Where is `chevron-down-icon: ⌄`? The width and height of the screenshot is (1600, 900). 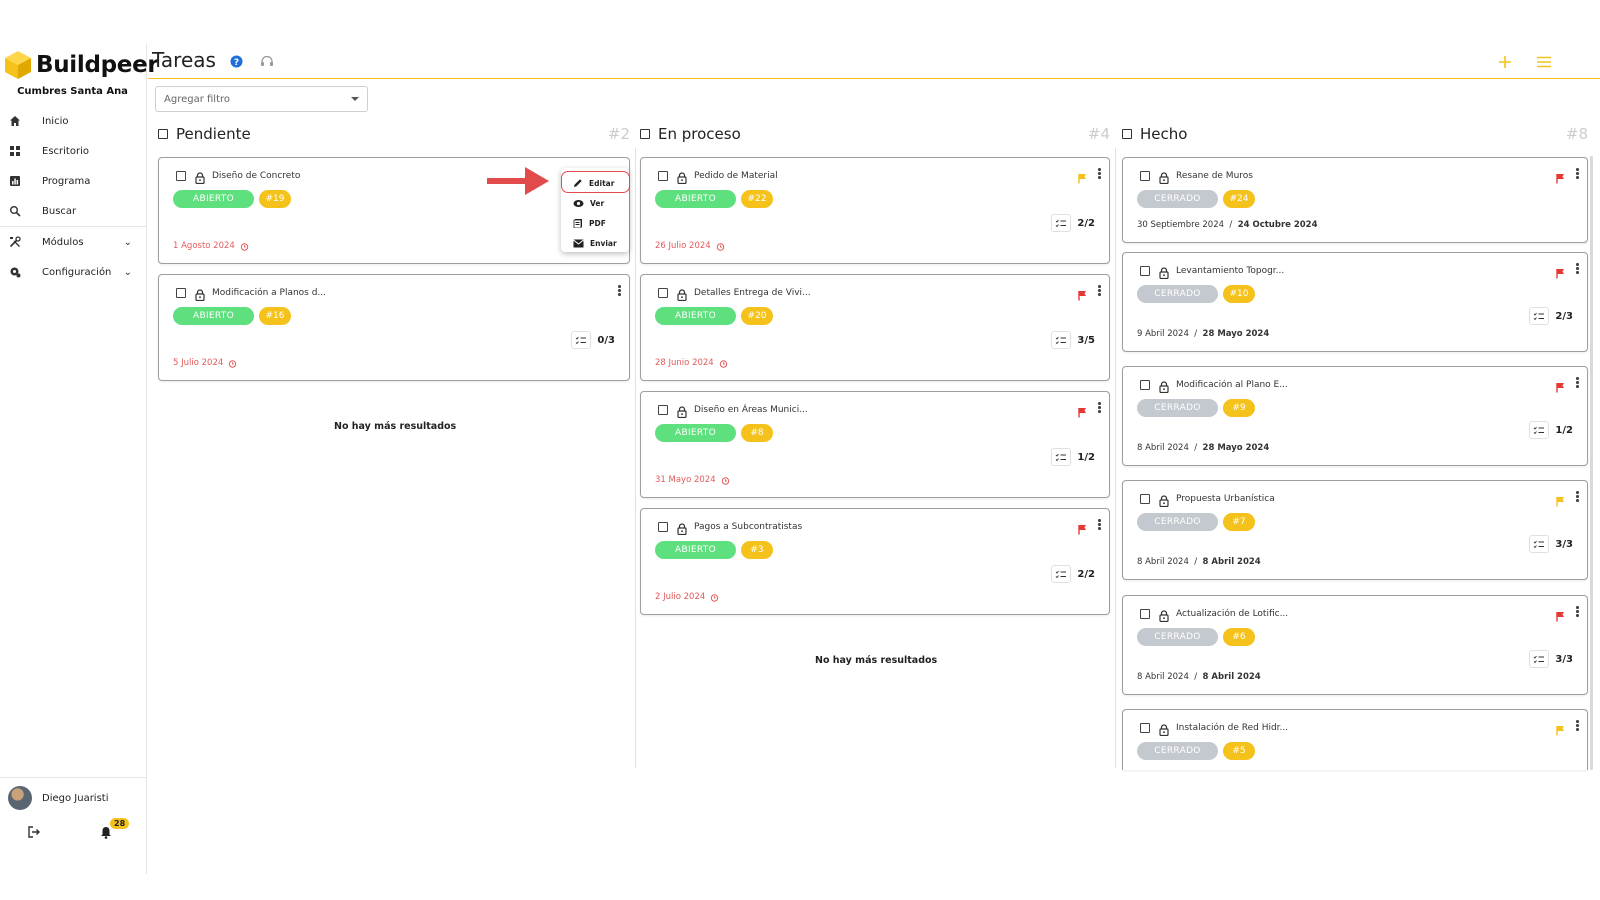 chevron-down-icon: ⌄ is located at coordinates (127, 272).